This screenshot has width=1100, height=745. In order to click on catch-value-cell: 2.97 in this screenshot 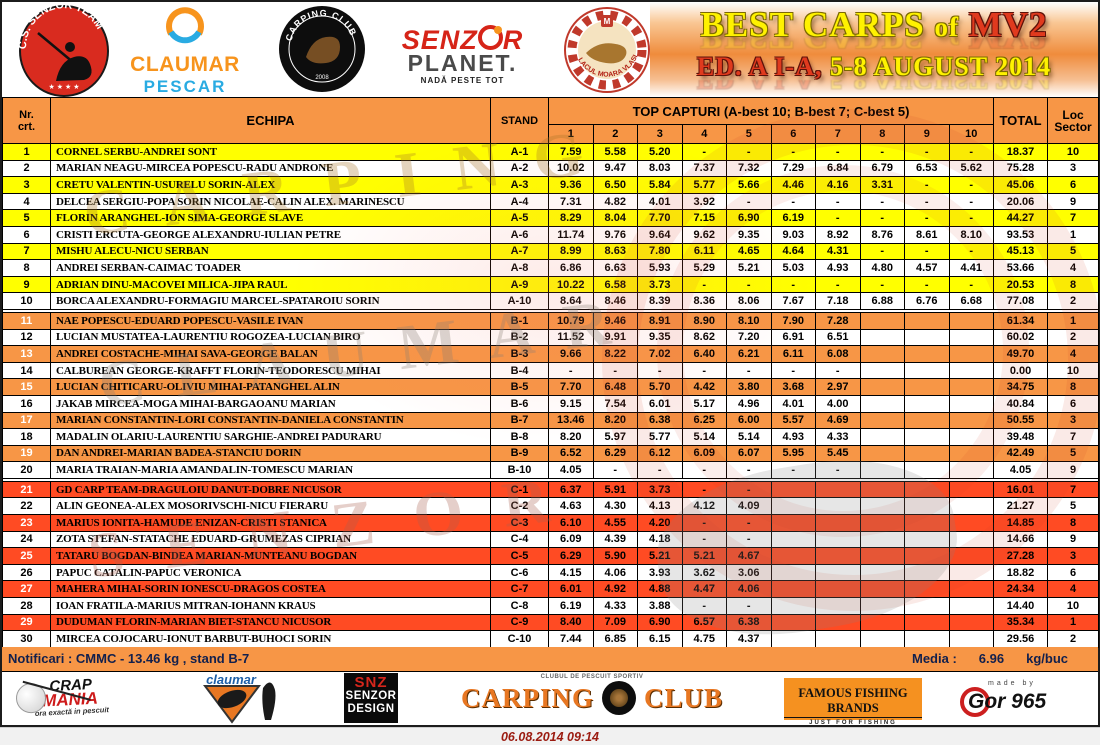, I will do `click(838, 387)`.